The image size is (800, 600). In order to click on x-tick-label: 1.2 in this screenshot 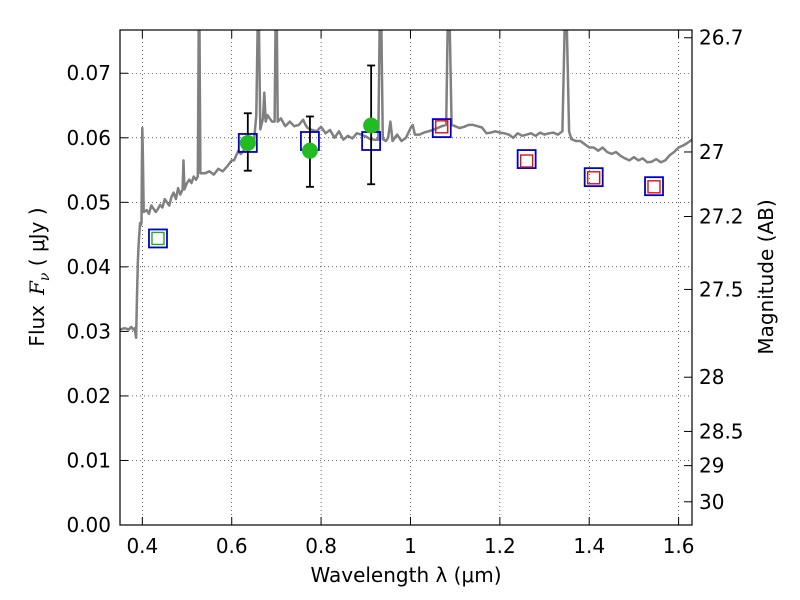, I will do `click(500, 546)`.